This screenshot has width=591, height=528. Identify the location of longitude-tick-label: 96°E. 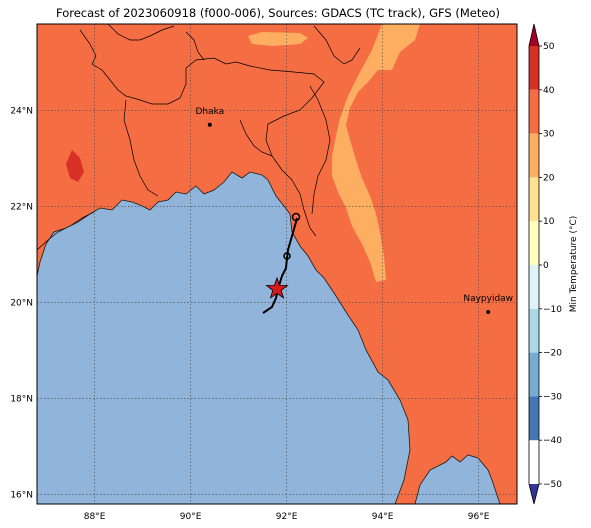
(479, 517).